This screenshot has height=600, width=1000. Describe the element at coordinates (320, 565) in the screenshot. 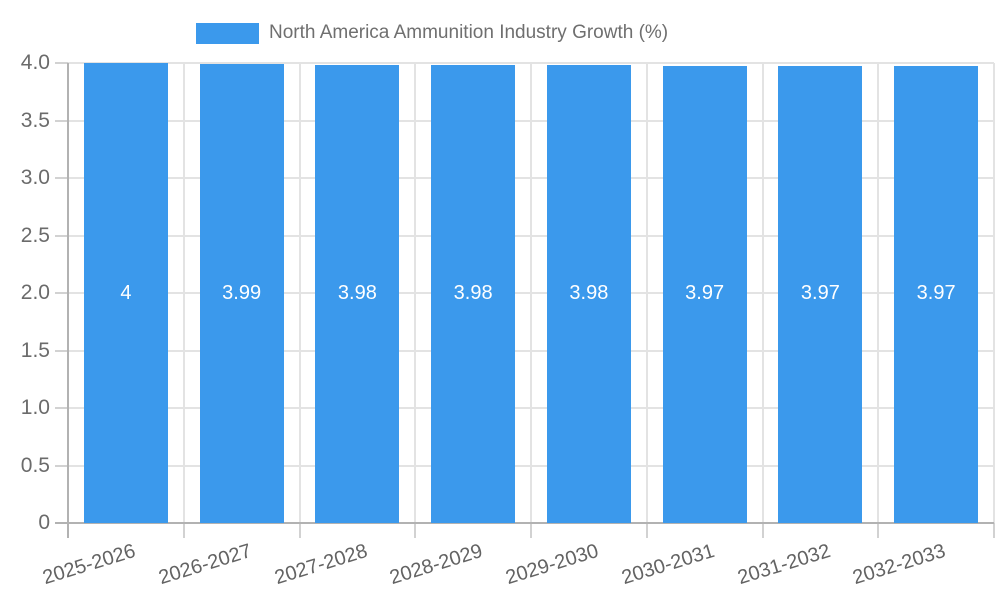

I see `x-tick-label: 2027-2028` at that location.